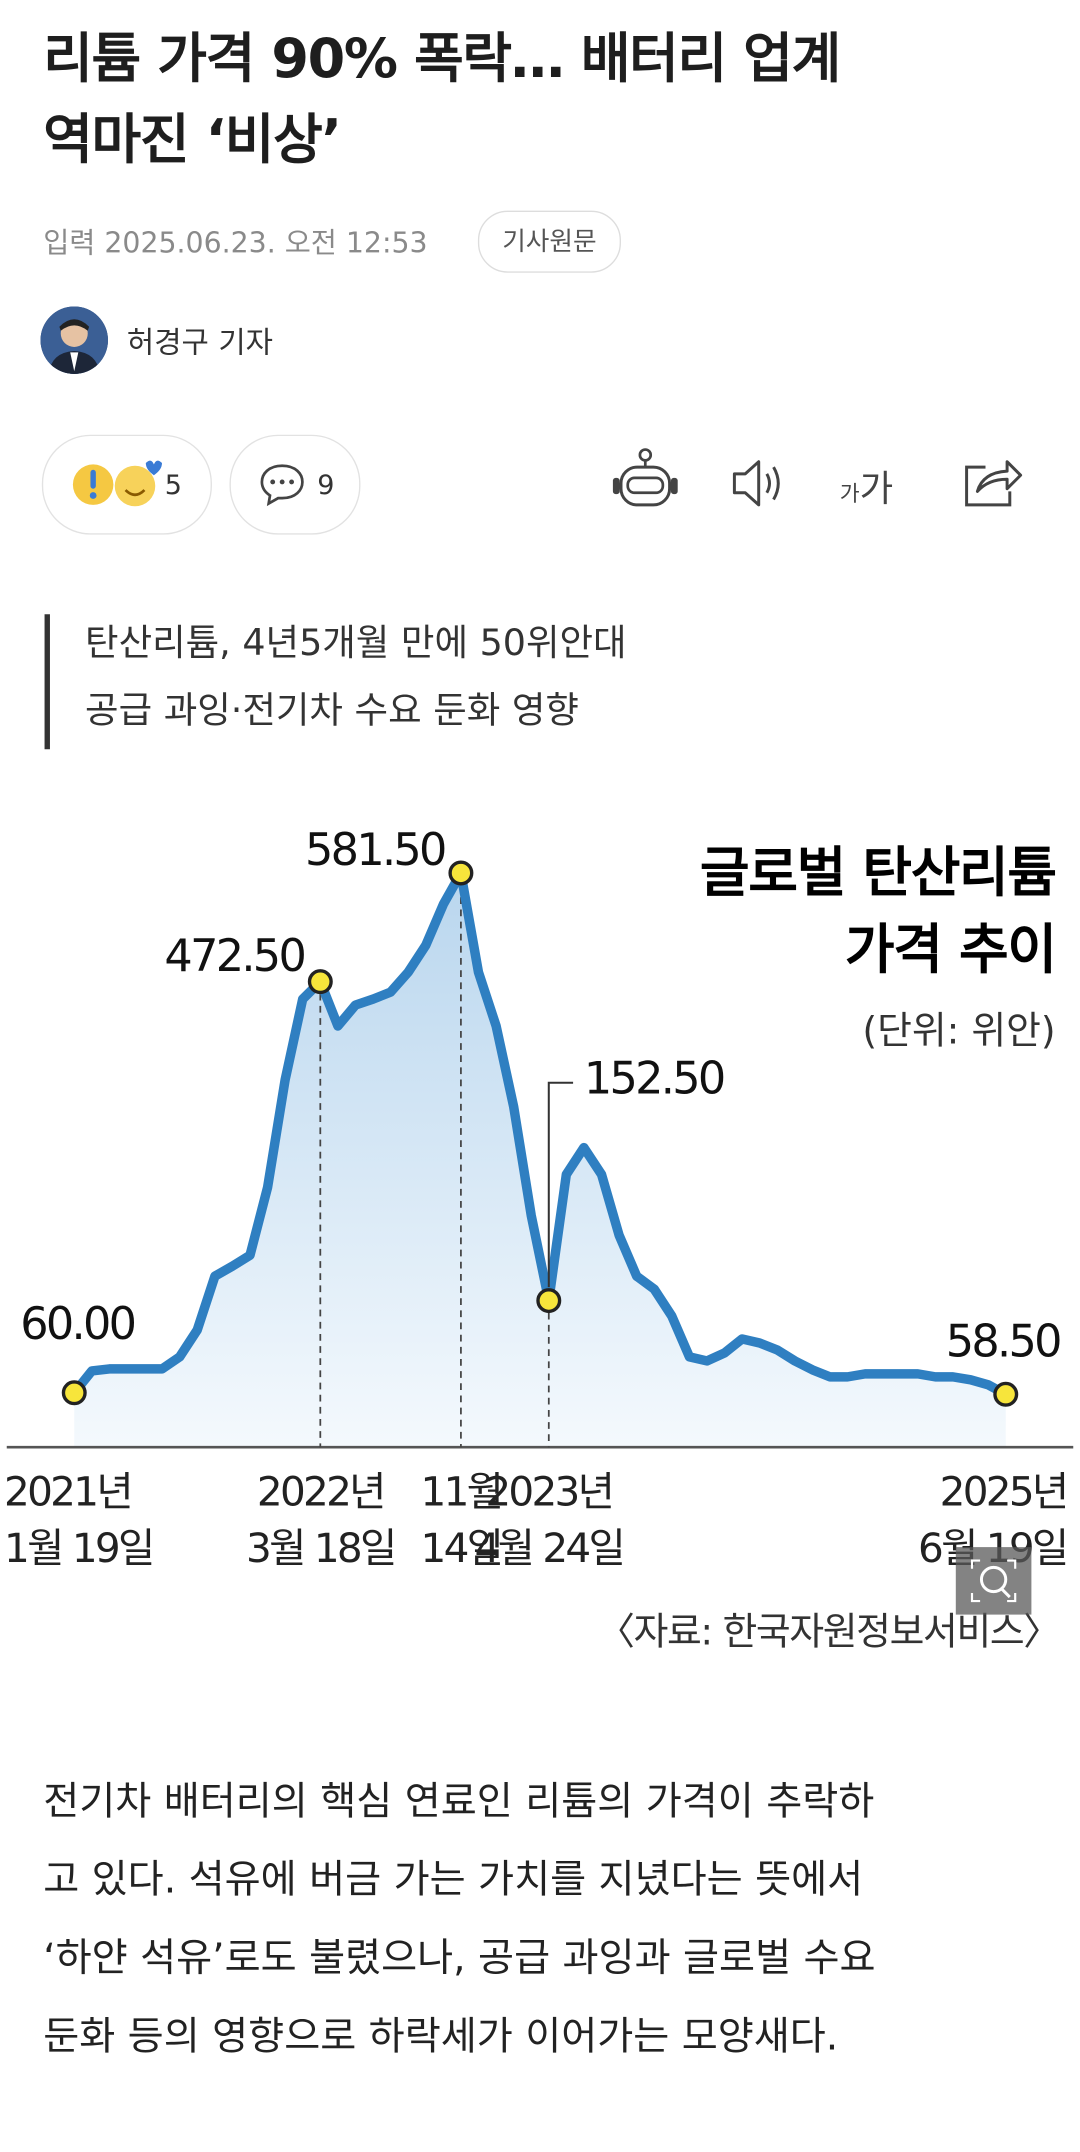 This screenshot has height=2152, width=1080. Describe the element at coordinates (235, 243) in the screenshot. I see `publish-date: 입력 2025.06.23. 오전 12:53` at that location.